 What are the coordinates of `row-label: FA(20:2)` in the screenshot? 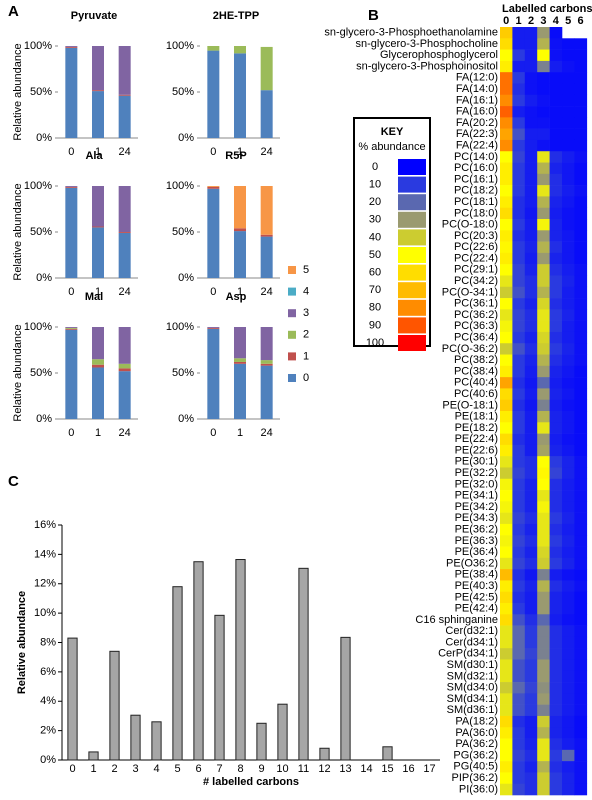 It's located at (477, 123).